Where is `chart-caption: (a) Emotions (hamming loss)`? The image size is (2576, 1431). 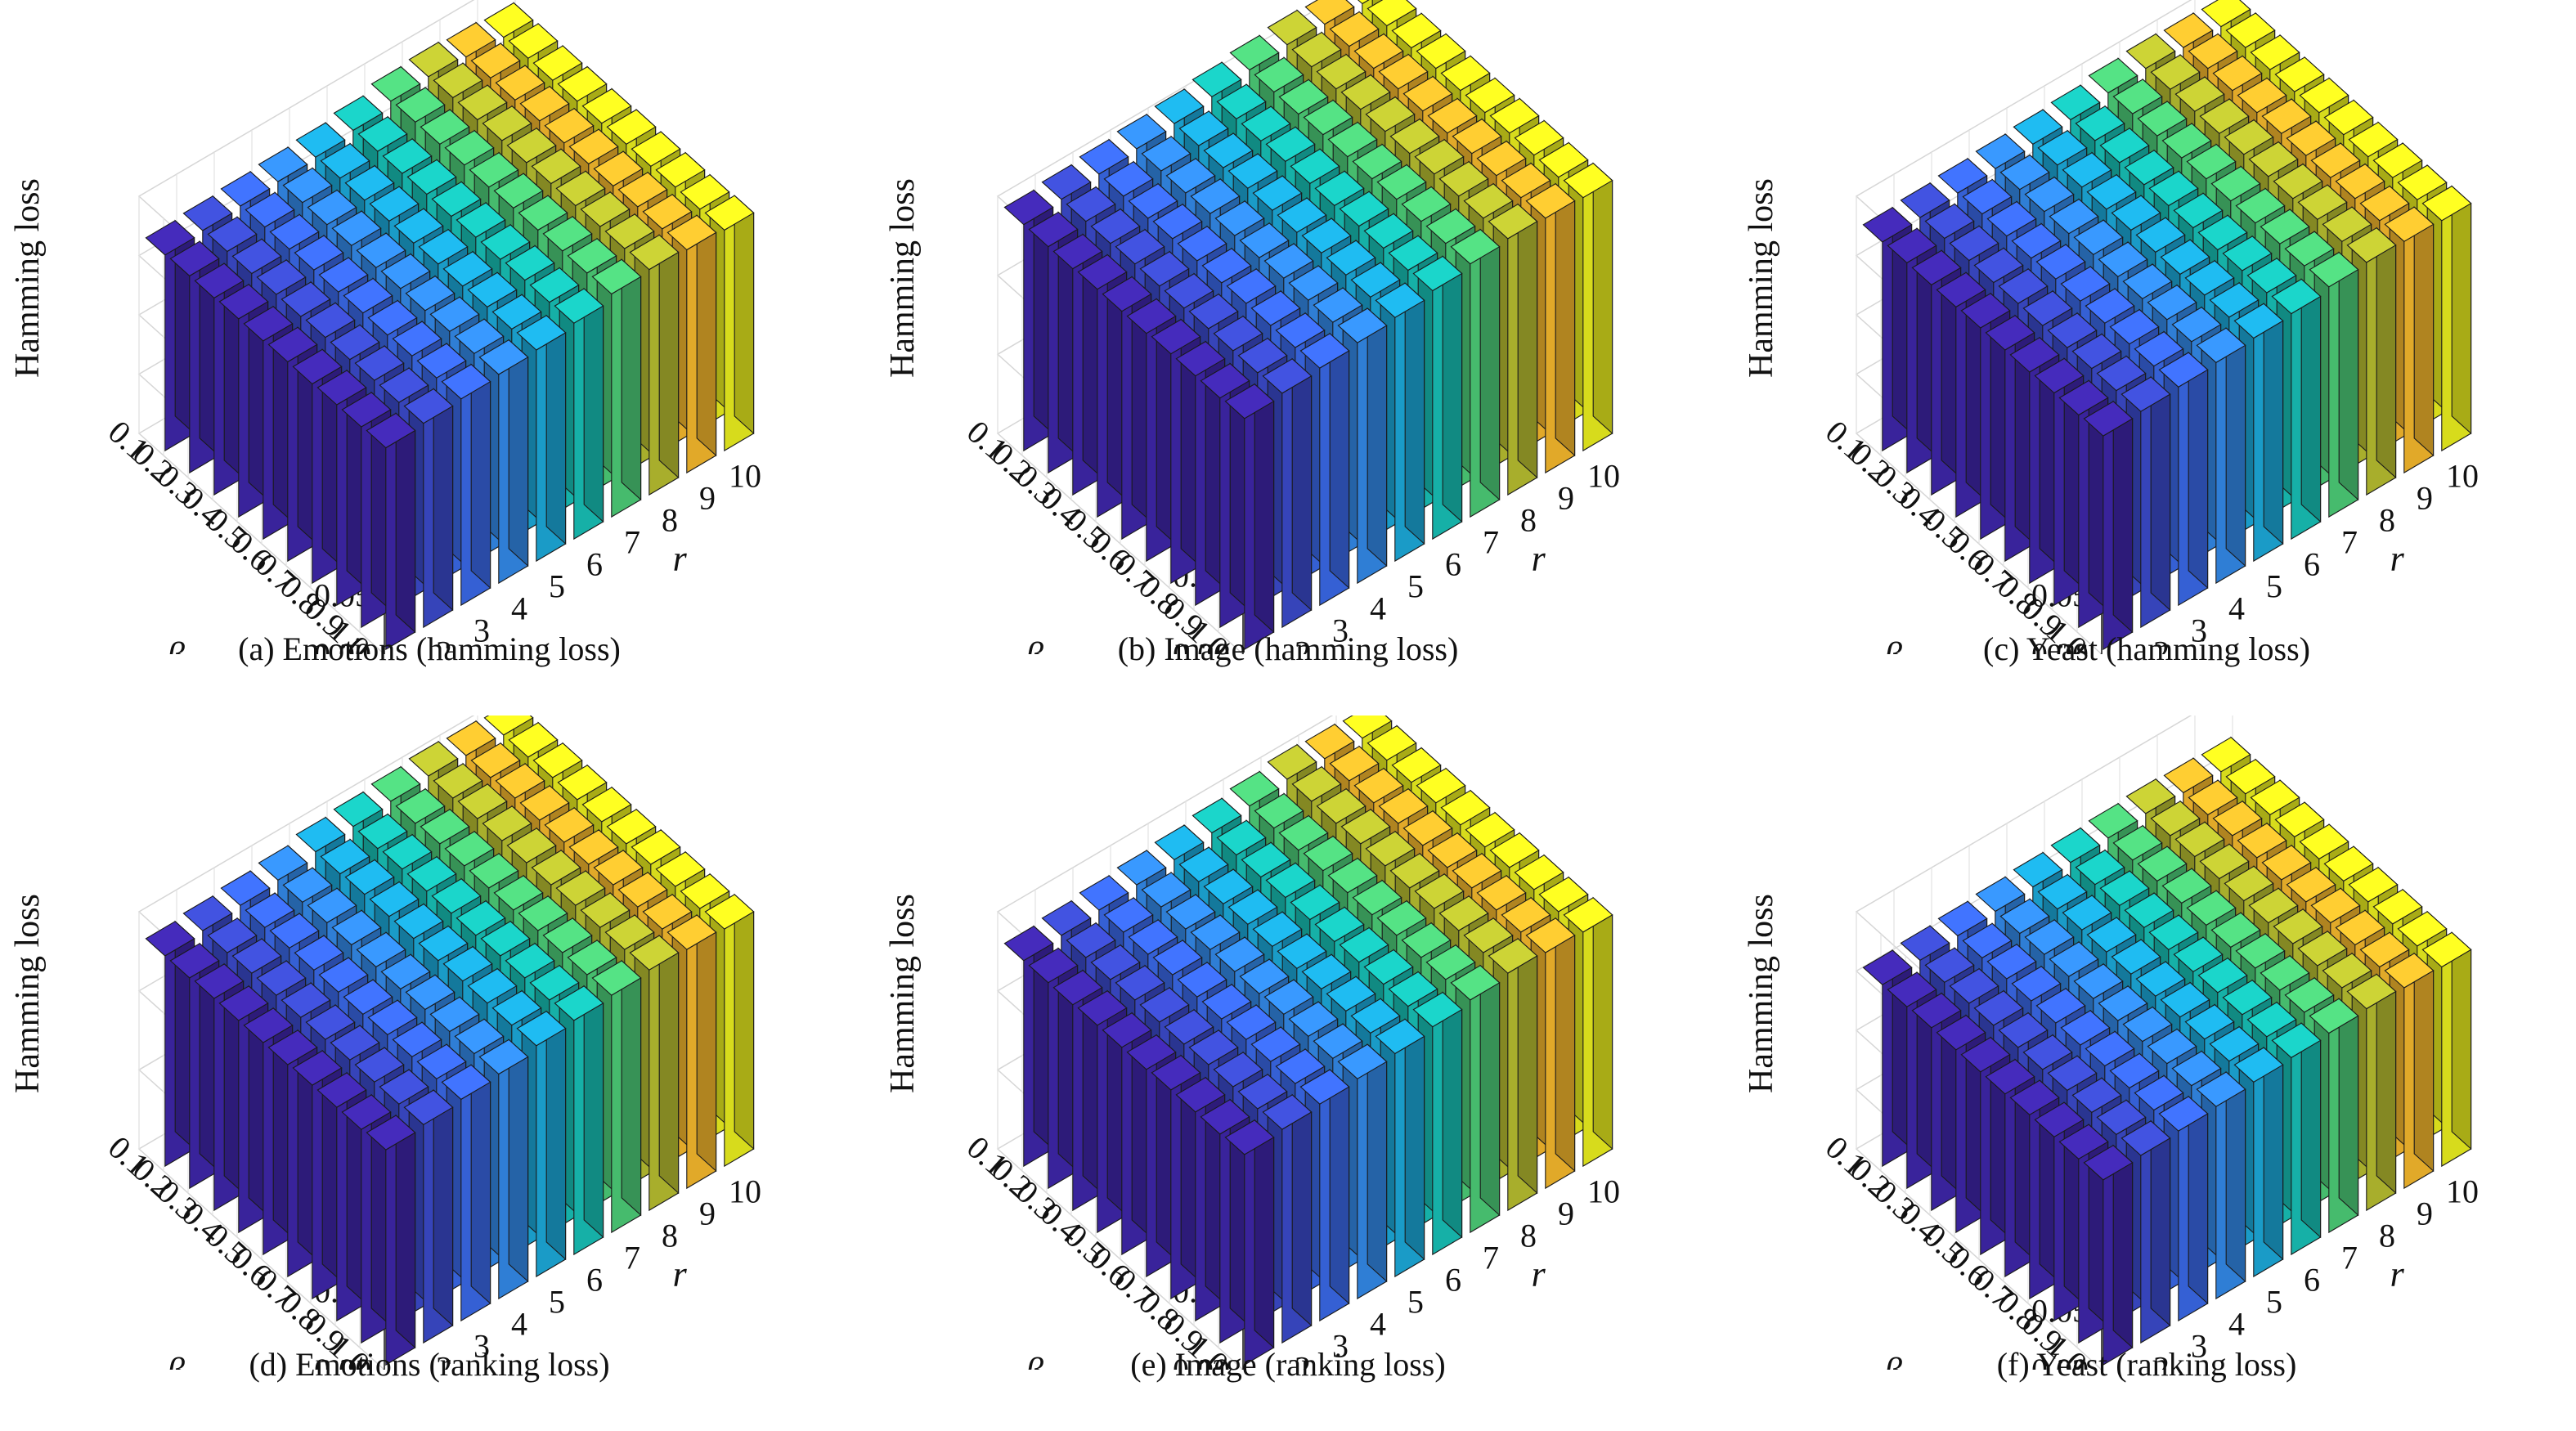
chart-caption: (a) Emotions (hamming loss) is located at coordinates (430, 648).